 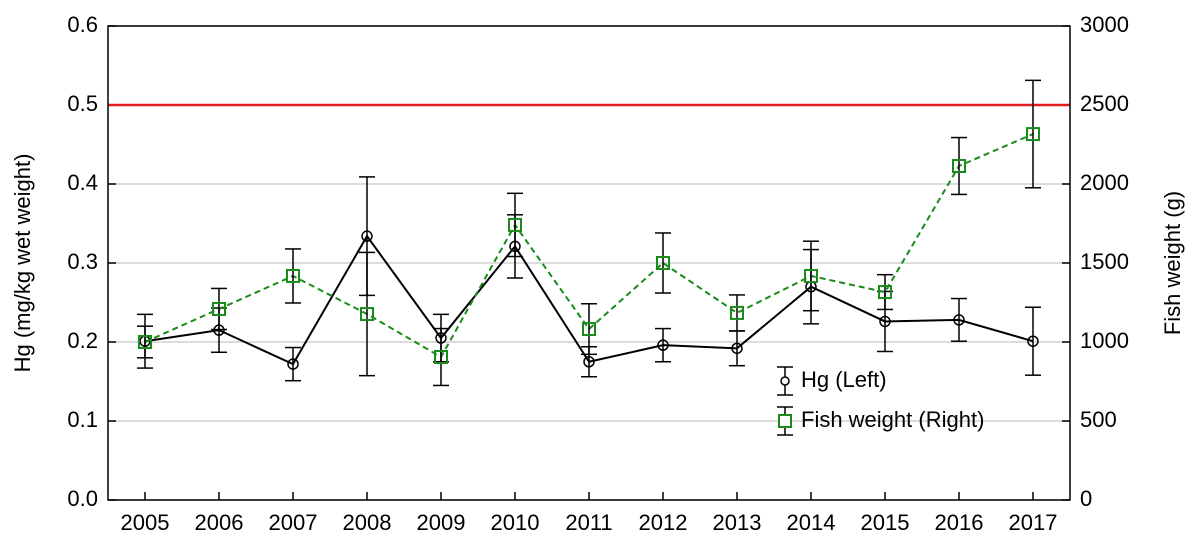 What do you see at coordinates (367, 522) in the screenshot?
I see `x-tick-label: 2008` at bounding box center [367, 522].